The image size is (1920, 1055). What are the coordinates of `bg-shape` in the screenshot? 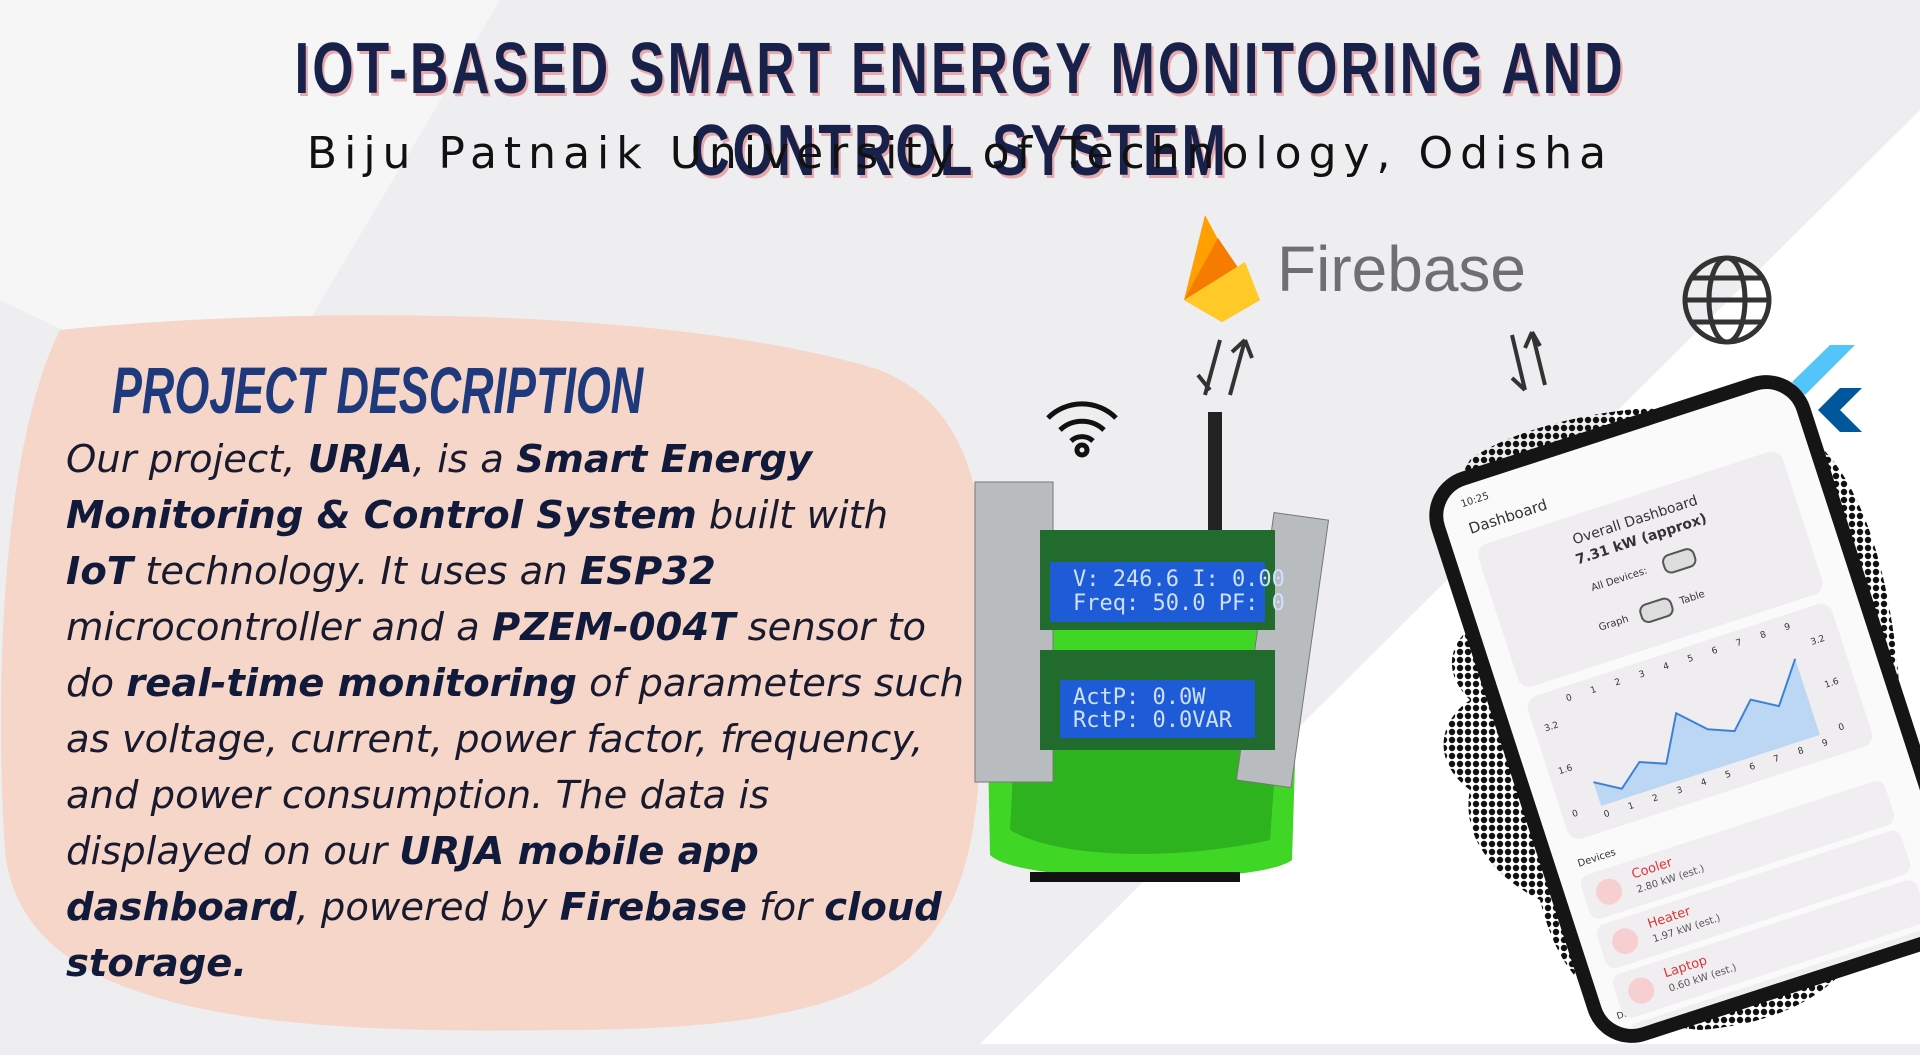 It's located at (250, 210).